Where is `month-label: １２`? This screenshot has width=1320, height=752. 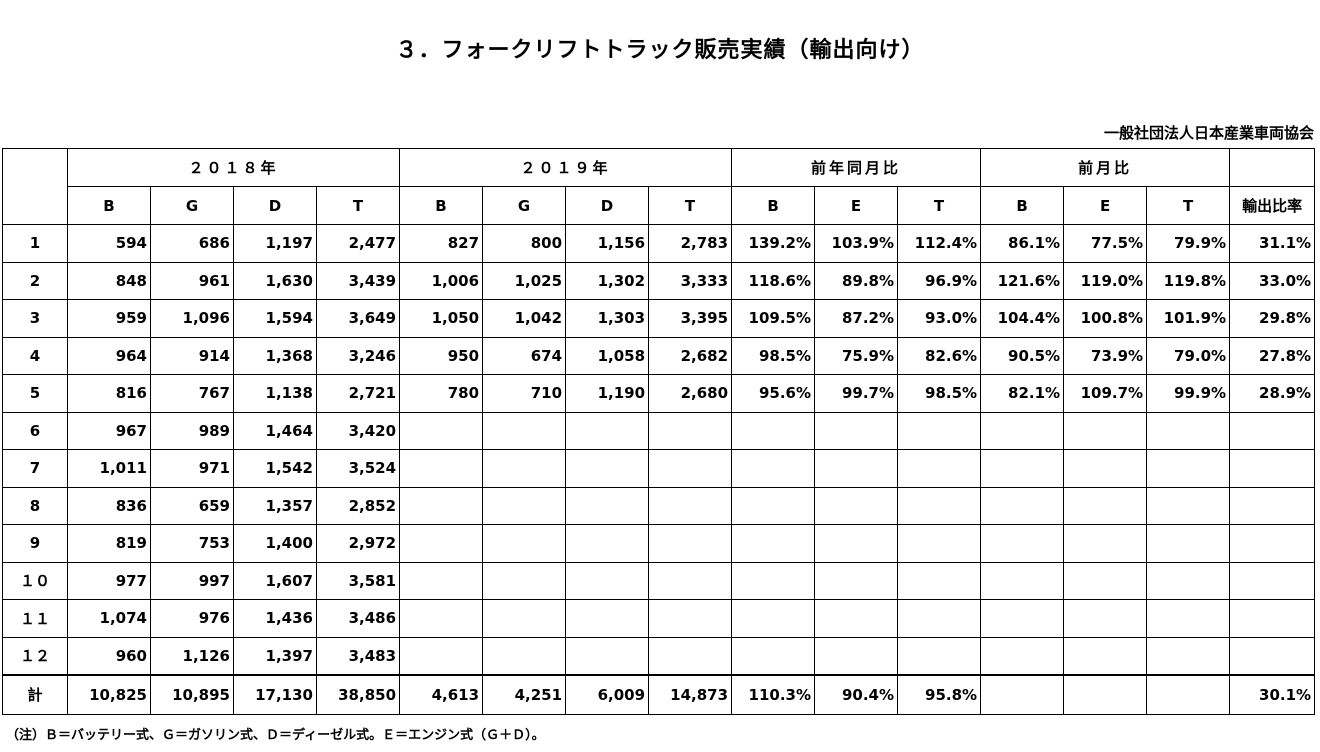
month-label: １２ is located at coordinates (35, 655).